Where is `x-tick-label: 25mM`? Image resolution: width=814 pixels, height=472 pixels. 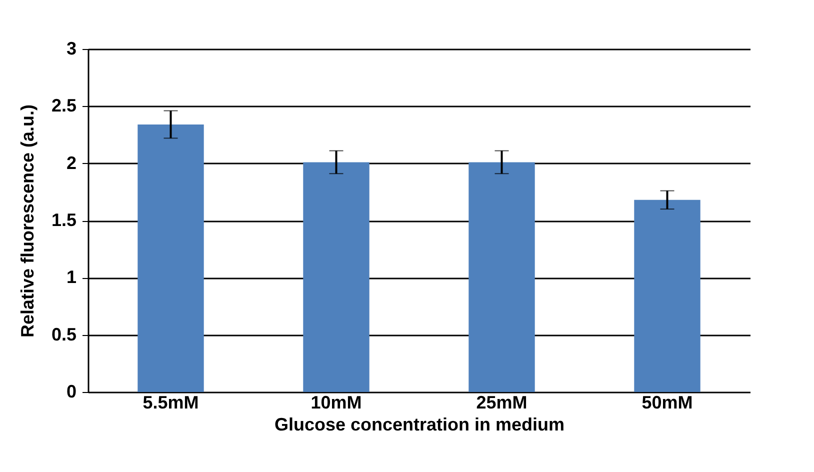 x-tick-label: 25mM is located at coordinates (502, 402).